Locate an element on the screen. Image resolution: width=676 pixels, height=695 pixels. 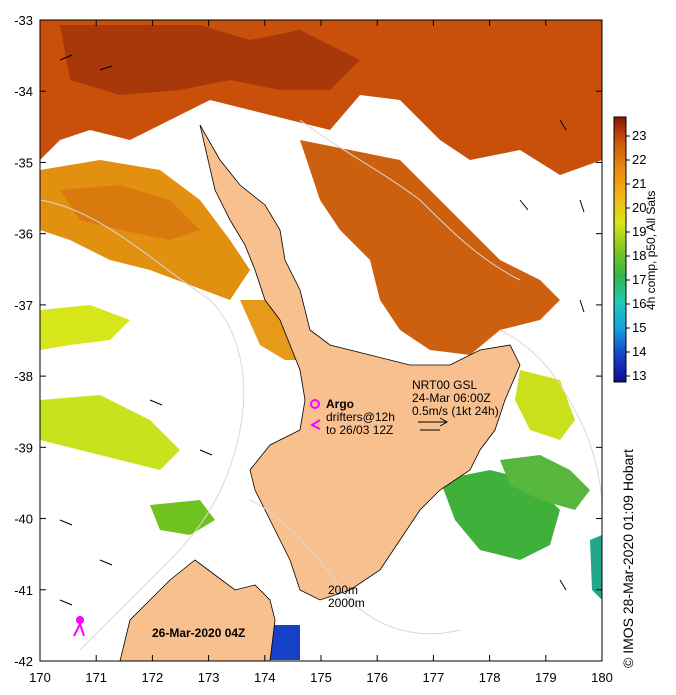
lon-tick-label: 176 is located at coordinates (377, 677).